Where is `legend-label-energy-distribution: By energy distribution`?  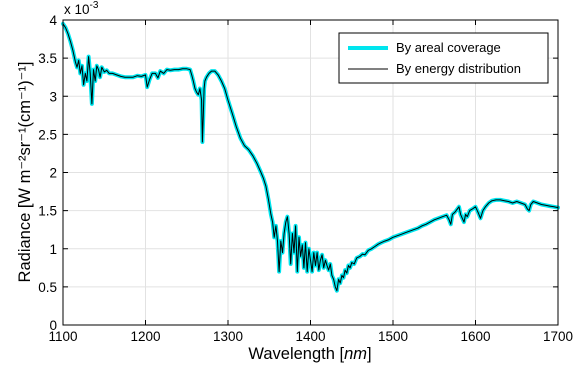
legend-label-energy-distribution: By energy distribution is located at coordinates (458, 68).